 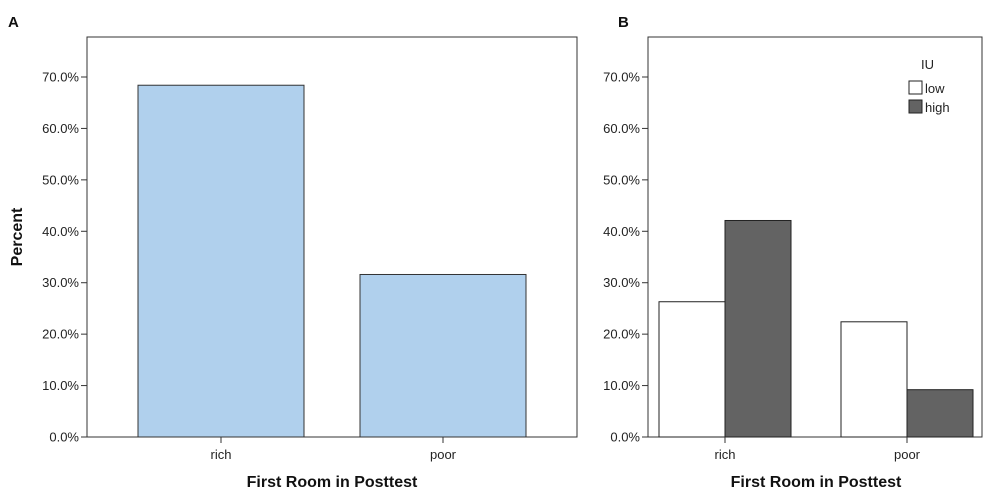 I want to click on legend-title: IU, so click(x=927, y=64).